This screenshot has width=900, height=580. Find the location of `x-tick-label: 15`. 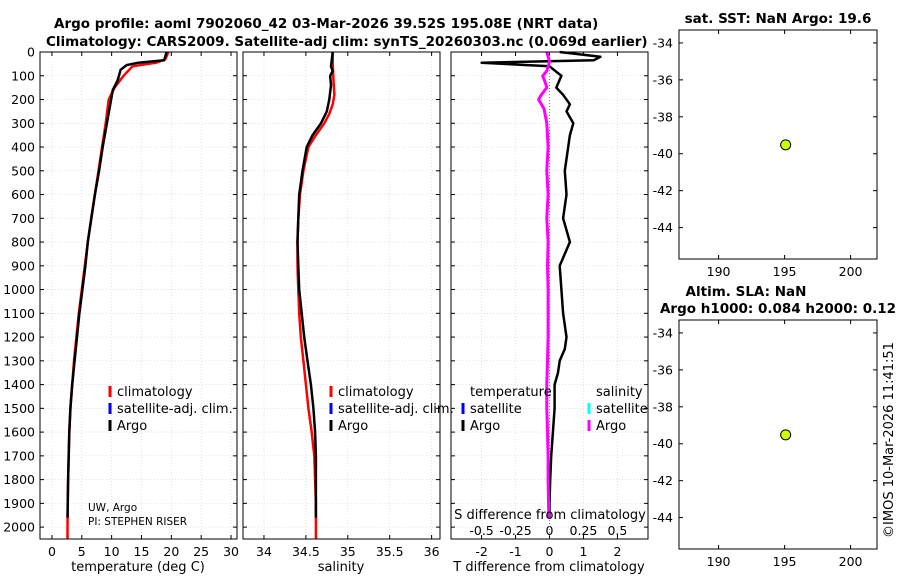

x-tick-label: 15 is located at coordinates (142, 551).